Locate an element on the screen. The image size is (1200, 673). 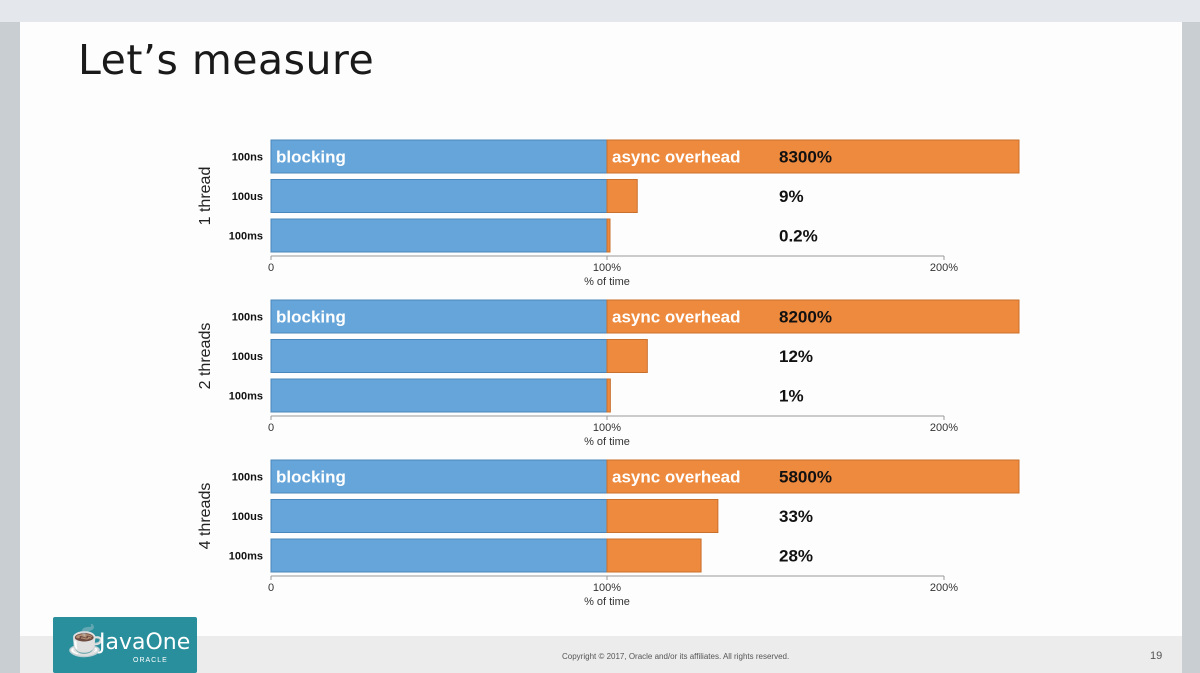
slide-footer is located at coordinates (601, 654).